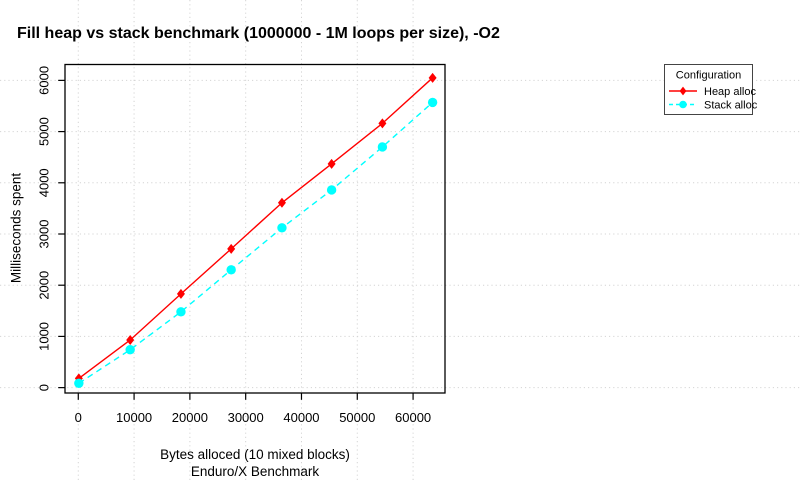 The image size is (800, 480). Describe the element at coordinates (246, 417) in the screenshot. I see `x-tick-label: 30000` at that location.